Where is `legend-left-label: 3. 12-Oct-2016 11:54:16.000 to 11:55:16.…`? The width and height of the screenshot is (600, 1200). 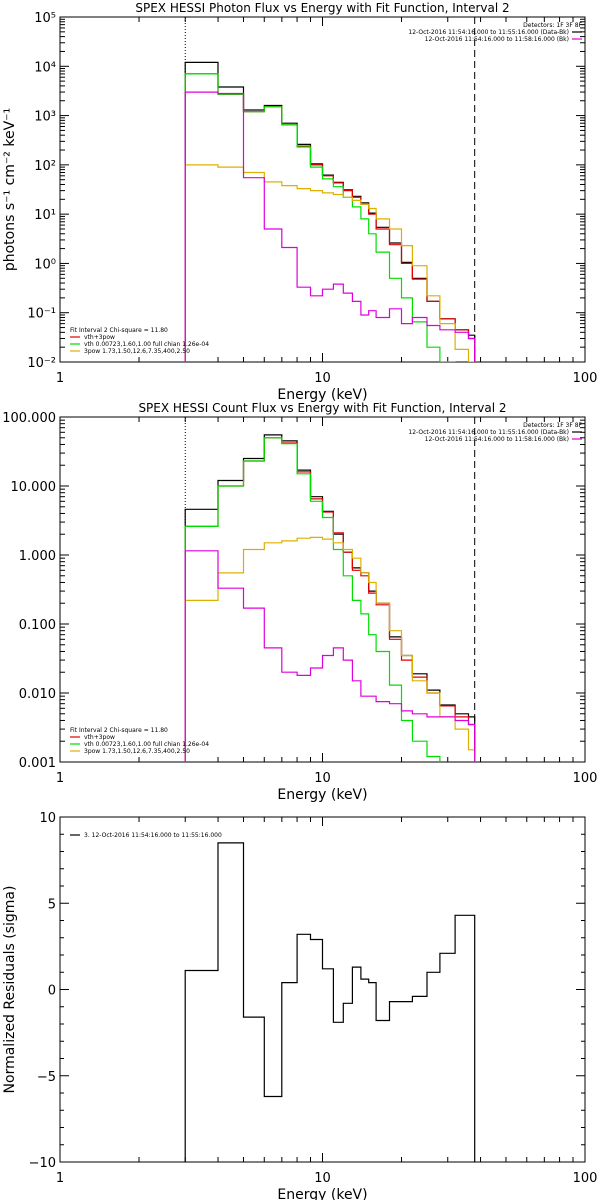 legend-left-label: 3. 12-Oct-2016 11:54:16.000 to 11:55:16.… is located at coordinates (153, 835).